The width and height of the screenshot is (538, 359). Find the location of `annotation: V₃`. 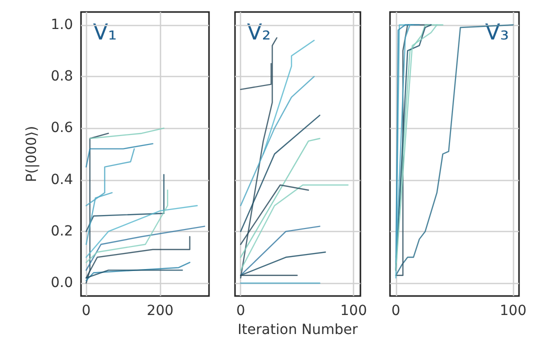

annotation: V₃ is located at coordinates (497, 33).